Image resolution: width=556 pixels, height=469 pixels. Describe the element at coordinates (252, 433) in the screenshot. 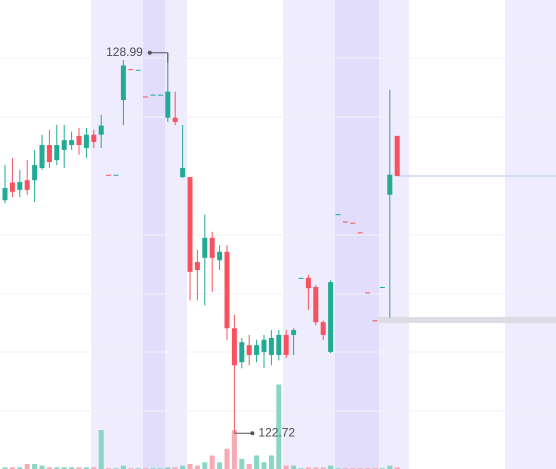

I see `low-dot` at that location.